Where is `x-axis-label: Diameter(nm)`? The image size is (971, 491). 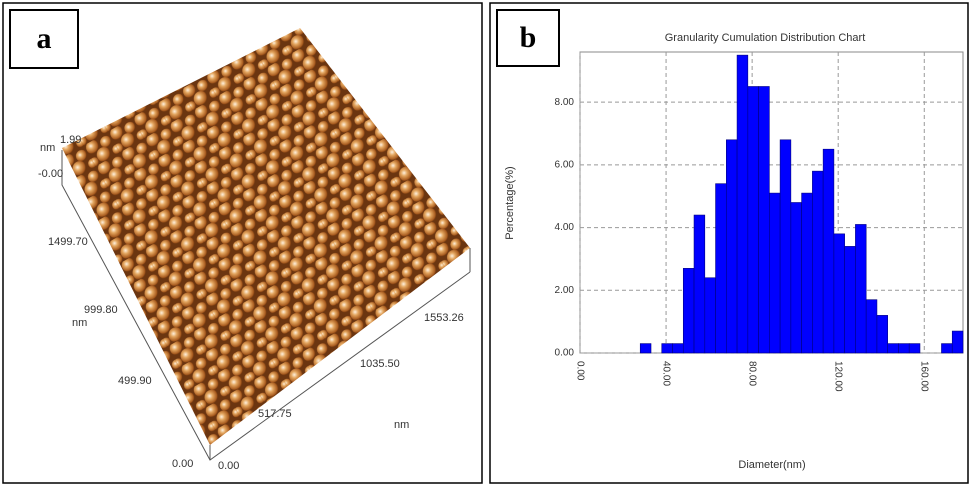 x-axis-label: Diameter(nm) is located at coordinates (771, 465).